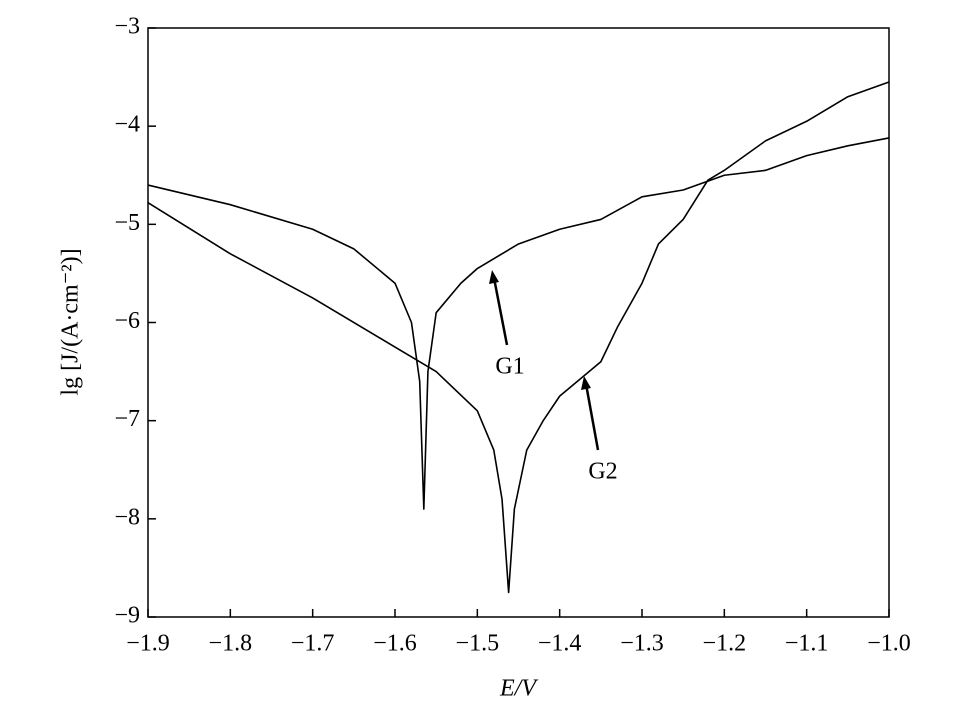  Describe the element at coordinates (127, 517) in the screenshot. I see `y-tick-label: −8` at that location.